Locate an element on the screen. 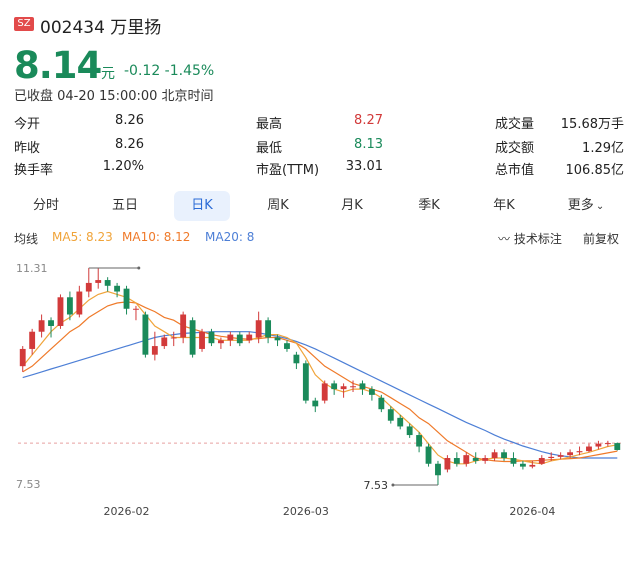 This screenshot has width=638, height=580. quote-value: 15.68万手 is located at coordinates (592, 124).